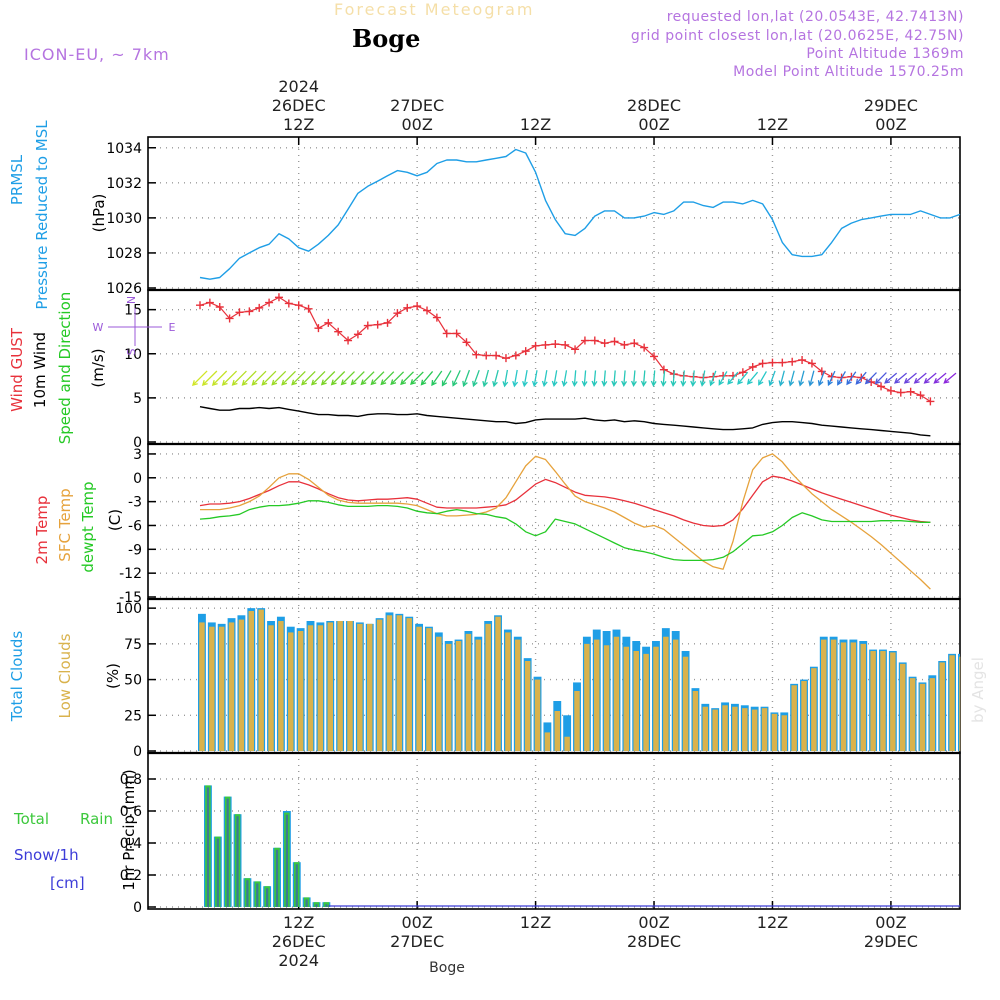 This screenshot has height=1000, width=1000. Describe the element at coordinates (137, 399) in the screenshot. I see `y-tick-label-wind: 5` at that location.